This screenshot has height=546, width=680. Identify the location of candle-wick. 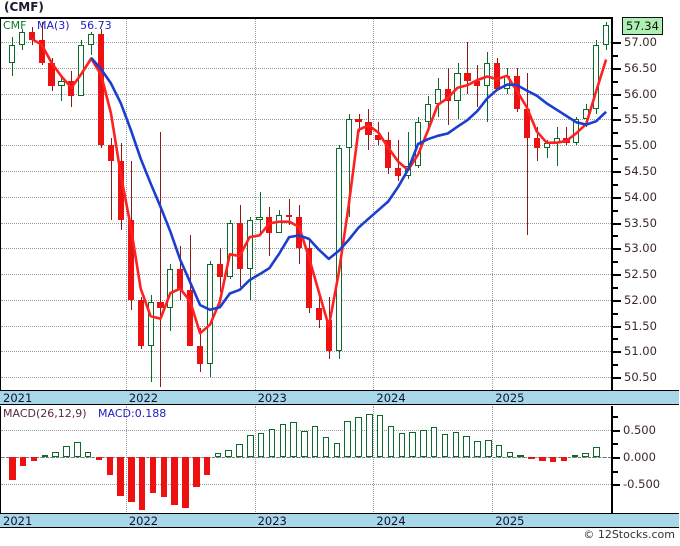
(467, 68).